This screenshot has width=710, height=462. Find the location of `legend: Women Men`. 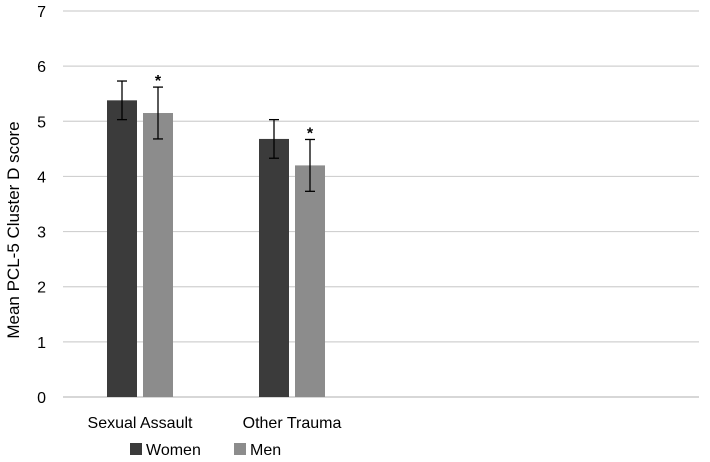

legend: Women Men is located at coordinates (205, 450).